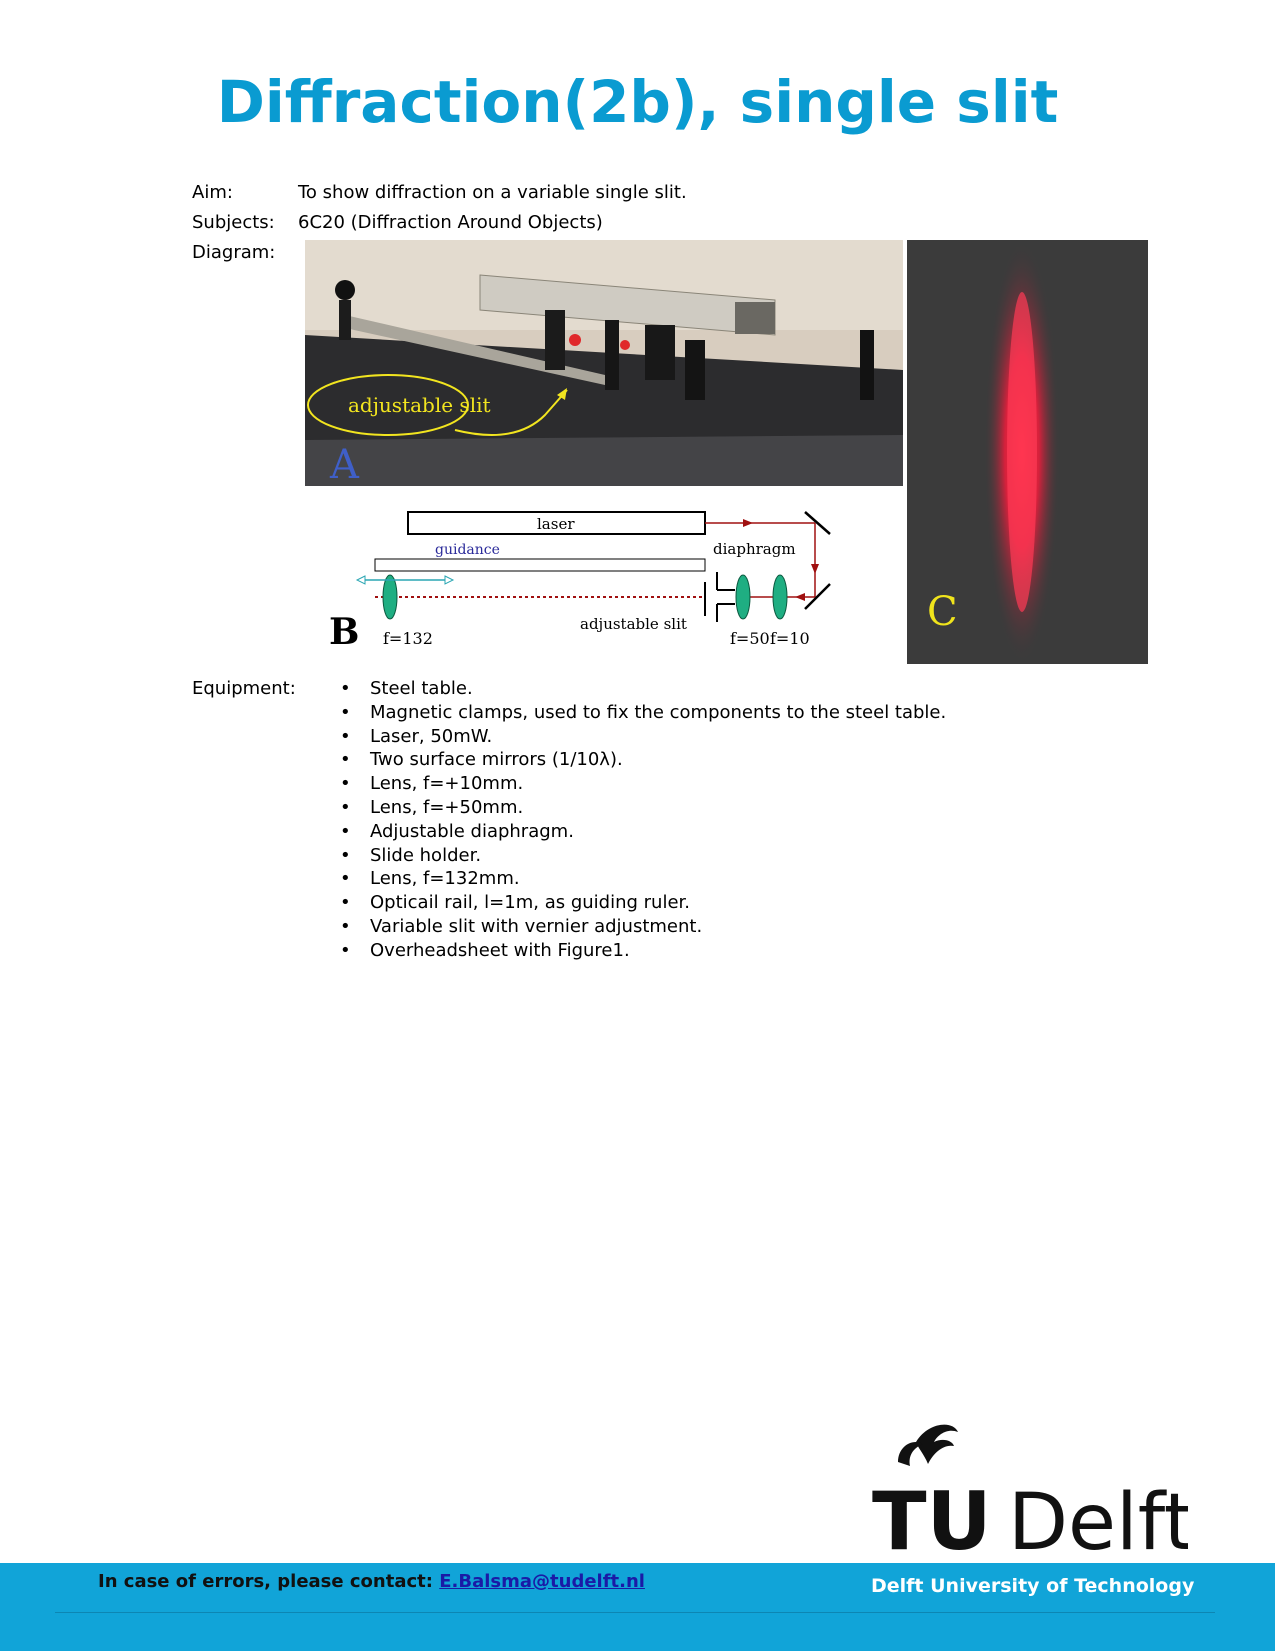 The image size is (1275, 1651). Describe the element at coordinates (1027, 452) in the screenshot. I see `diffraction-pattern-image: C` at that location.